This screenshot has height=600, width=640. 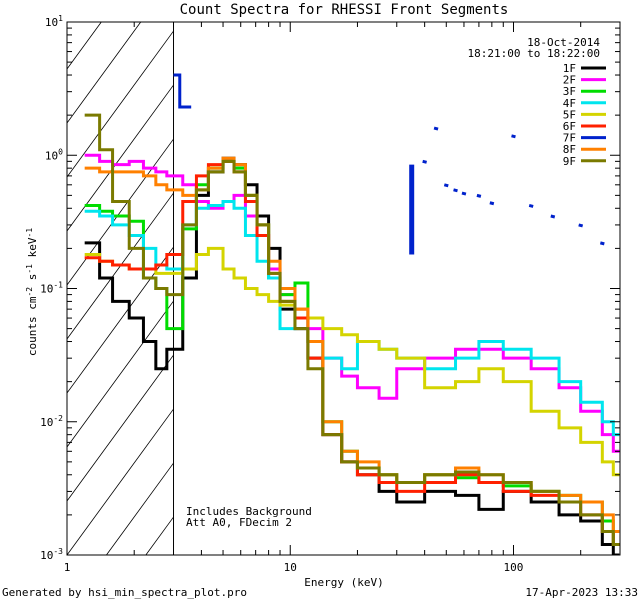 What do you see at coordinates (569, 91) in the screenshot?
I see `legend-label-3F: 3F` at bounding box center [569, 91].